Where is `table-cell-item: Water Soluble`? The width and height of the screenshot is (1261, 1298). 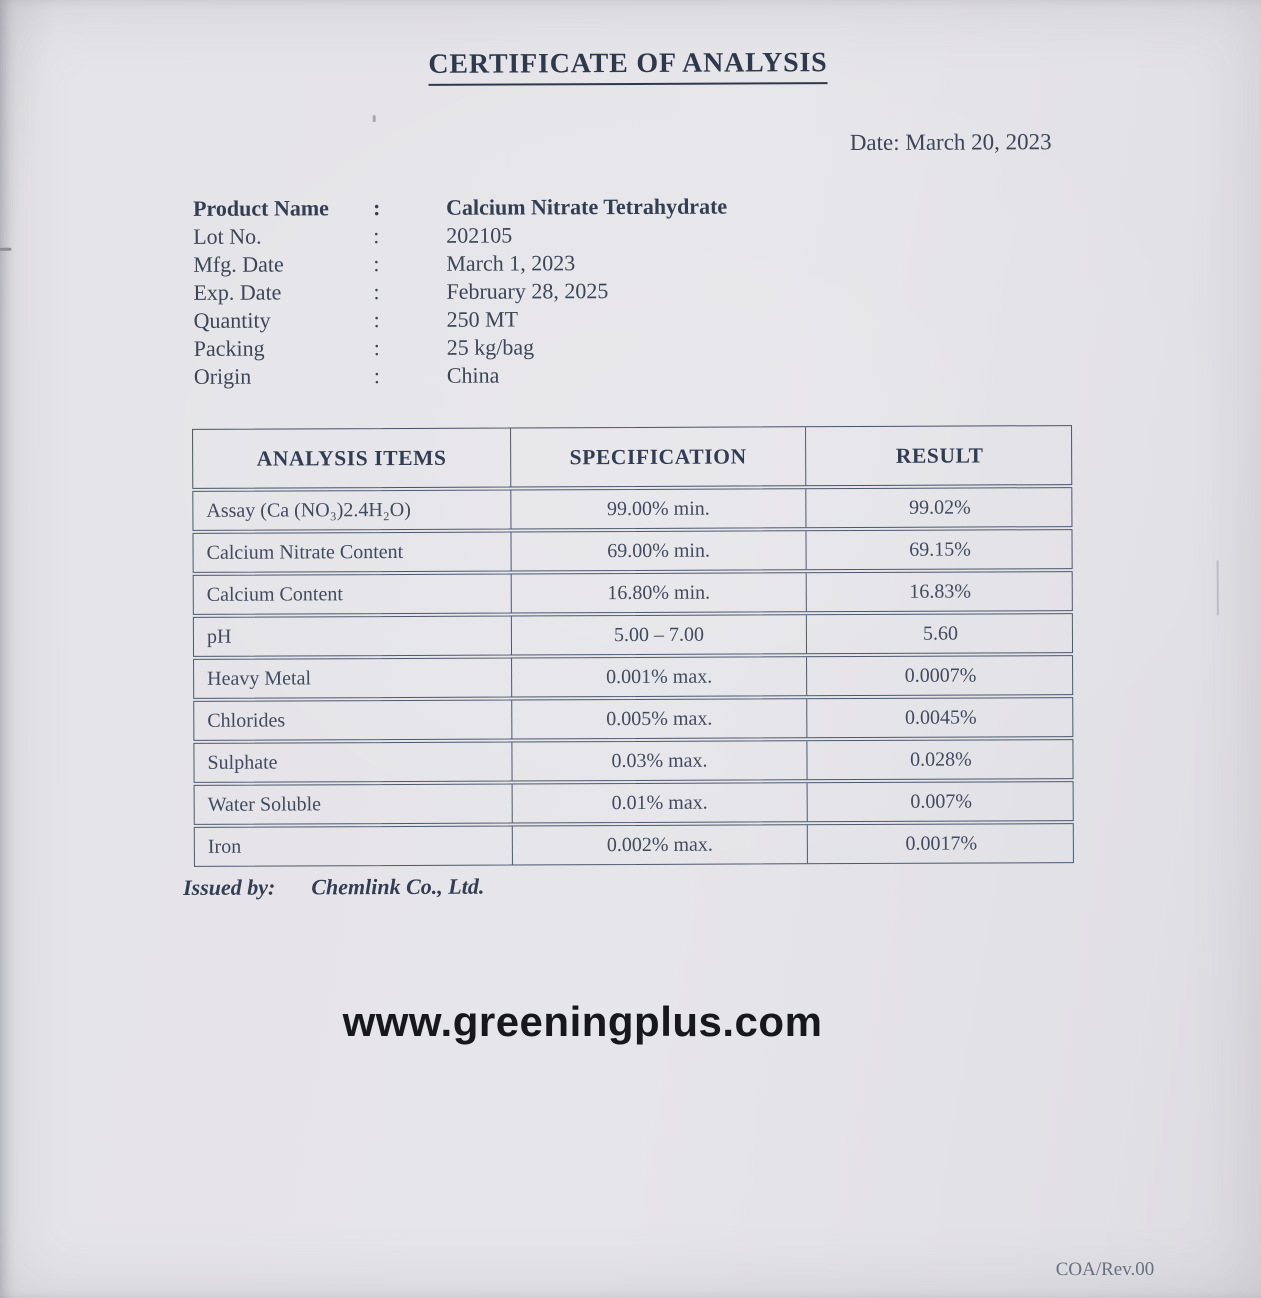 table-cell-item: Water Soluble is located at coordinates (264, 804).